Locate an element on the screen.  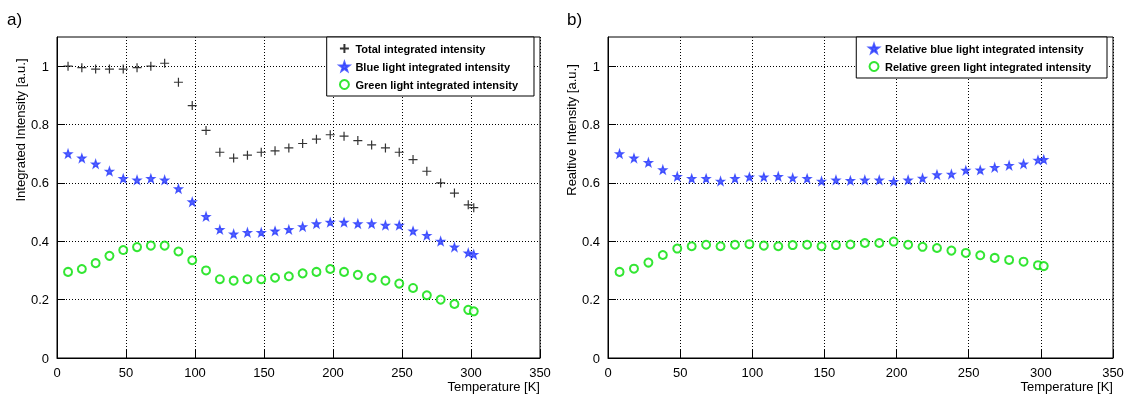
legend-label: Relative green light integrated intensity is located at coordinates (988, 66).